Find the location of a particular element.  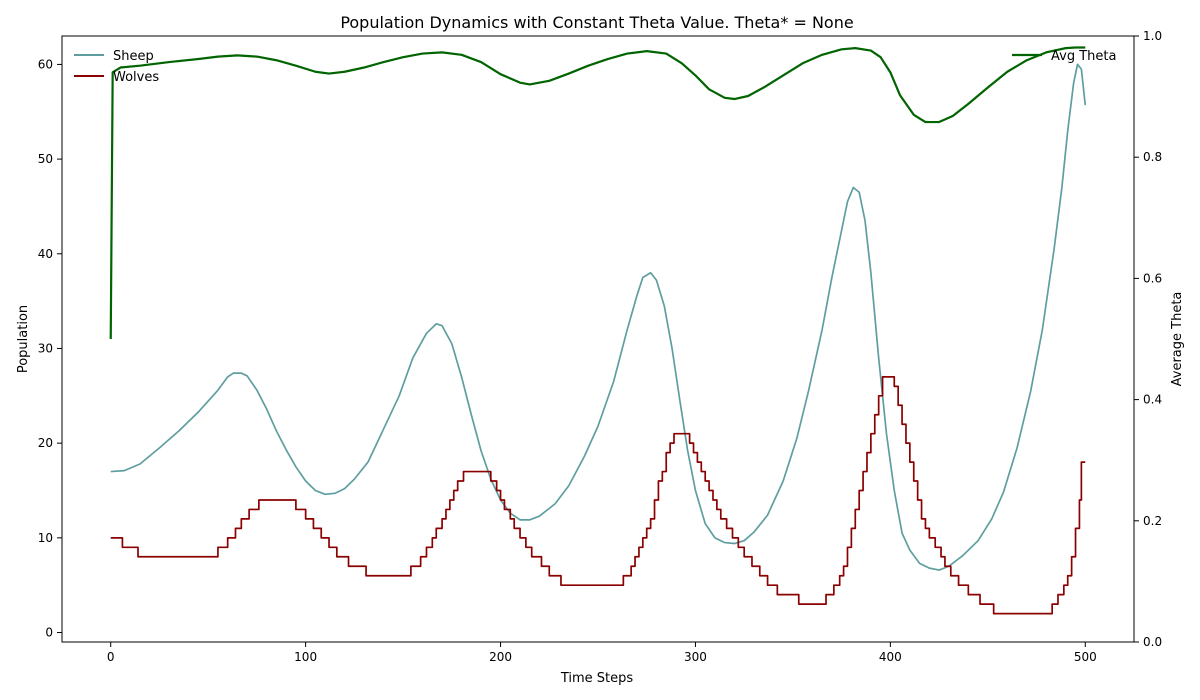

y-tick-label-right: 0.0 is located at coordinates (1152, 642).